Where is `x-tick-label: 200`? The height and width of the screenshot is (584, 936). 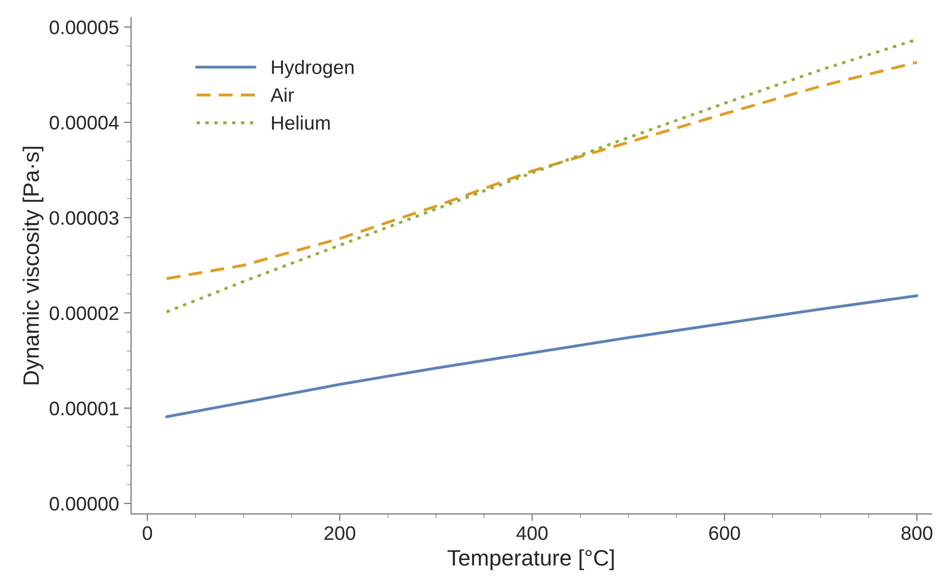 x-tick-label: 200 is located at coordinates (340, 533).